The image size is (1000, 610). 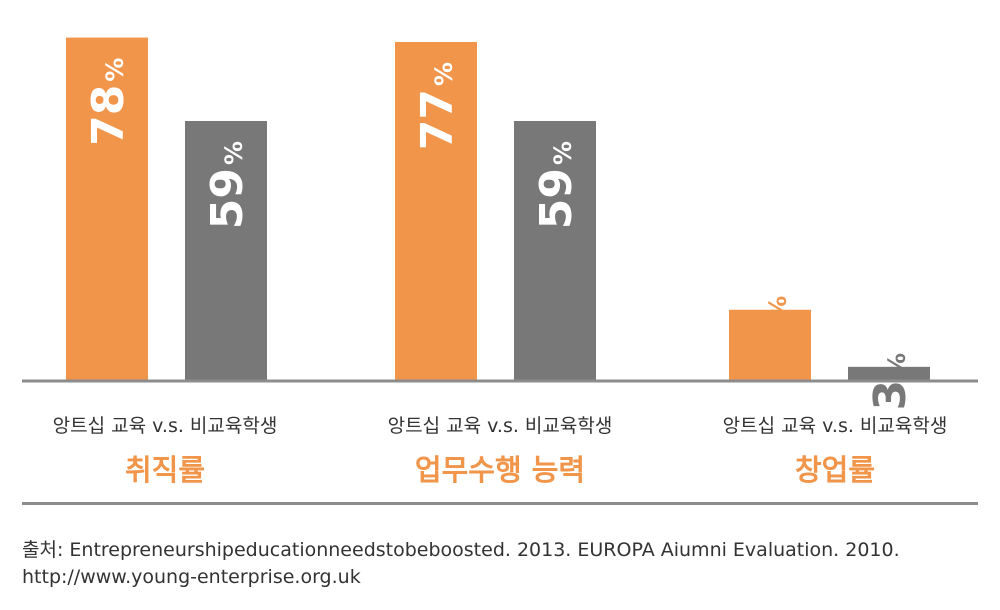 I want to click on divider-line, so click(x=500, y=503).